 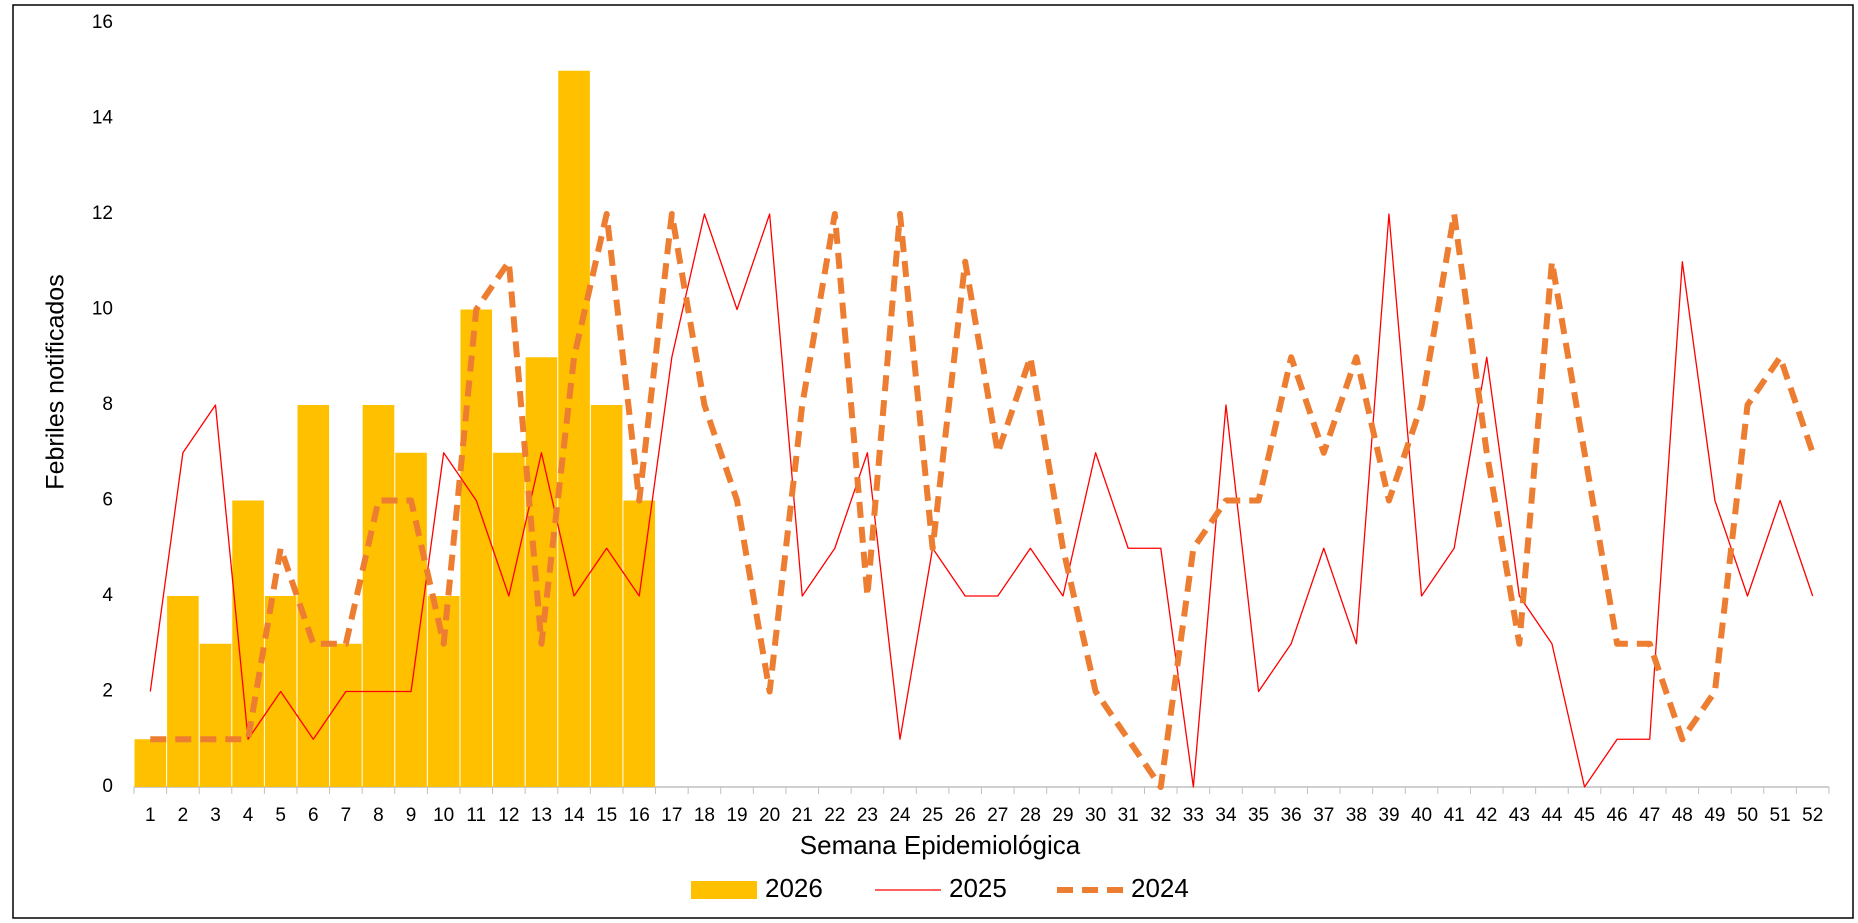 I want to click on x-tick-label: 30, so click(x=1095, y=815).